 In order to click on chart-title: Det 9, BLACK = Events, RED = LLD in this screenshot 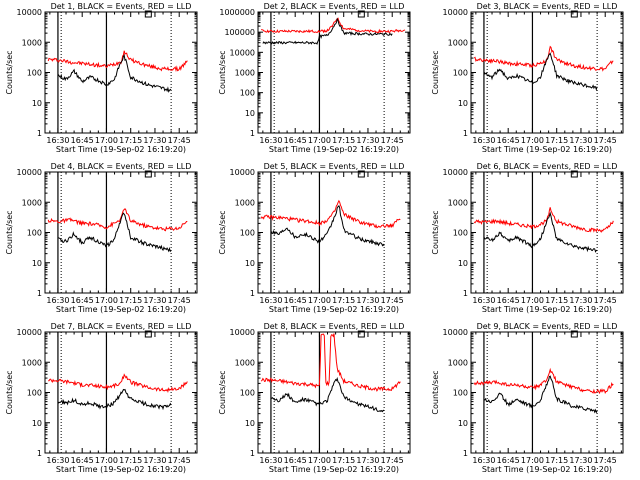, I will do `click(547, 326)`.